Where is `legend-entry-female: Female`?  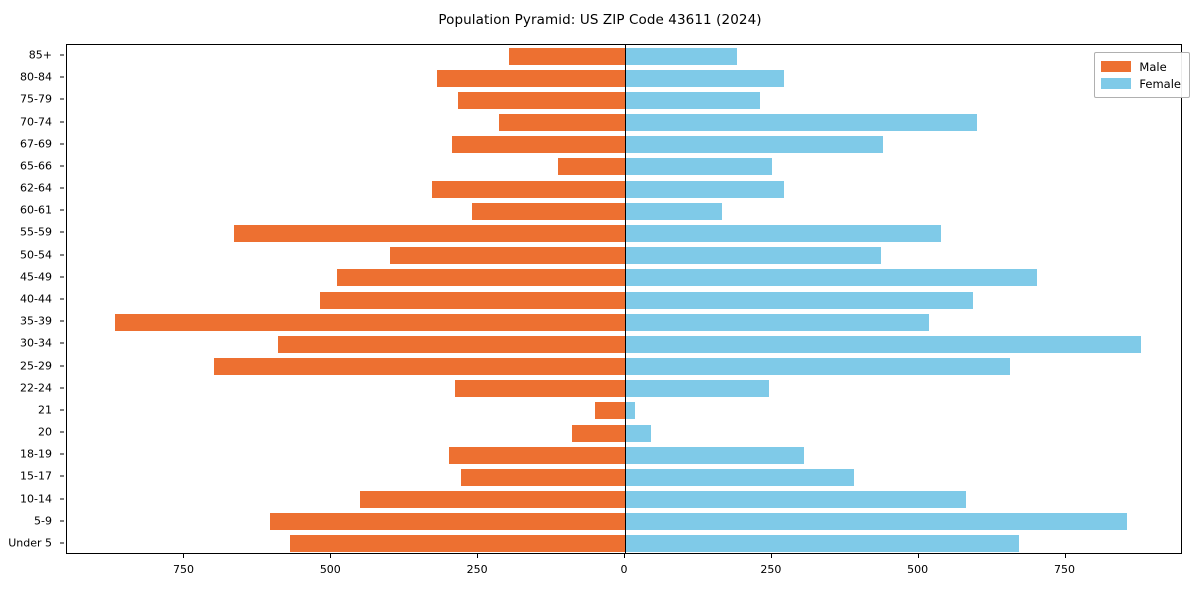
legend-entry-female: Female is located at coordinates (1141, 83).